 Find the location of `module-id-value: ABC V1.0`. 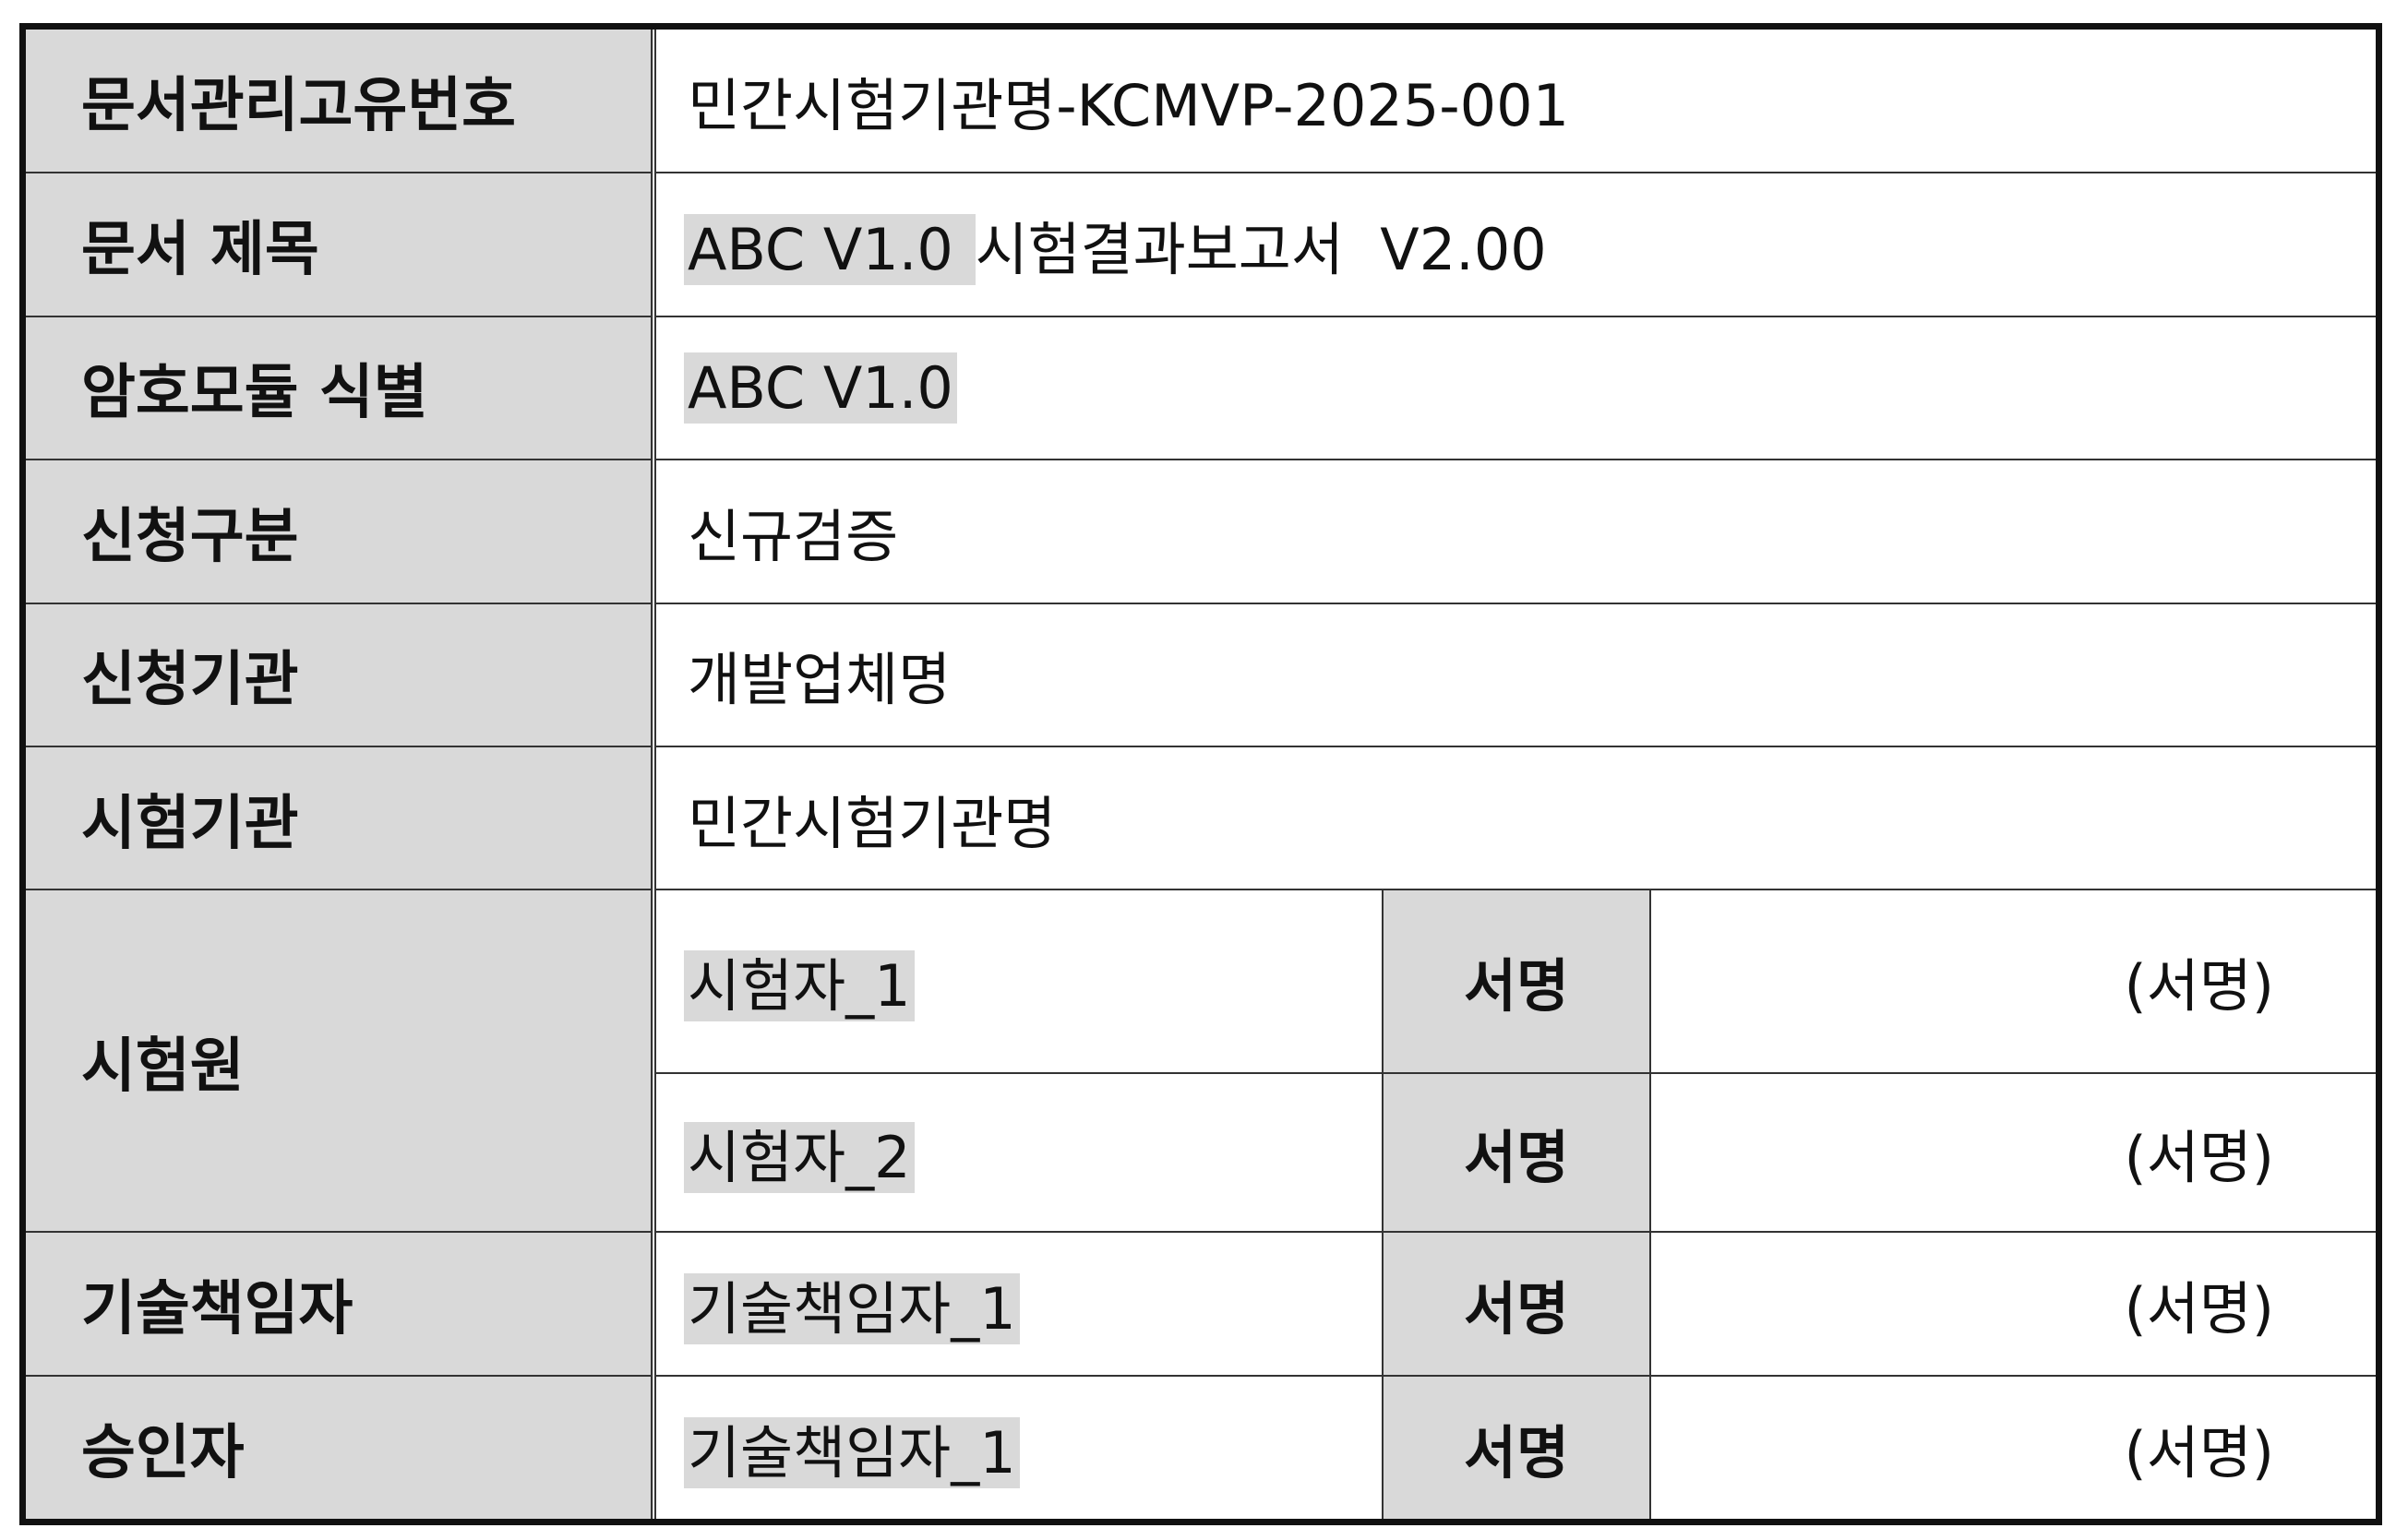

module-id-value: ABC V1.0 is located at coordinates (1515, 388).